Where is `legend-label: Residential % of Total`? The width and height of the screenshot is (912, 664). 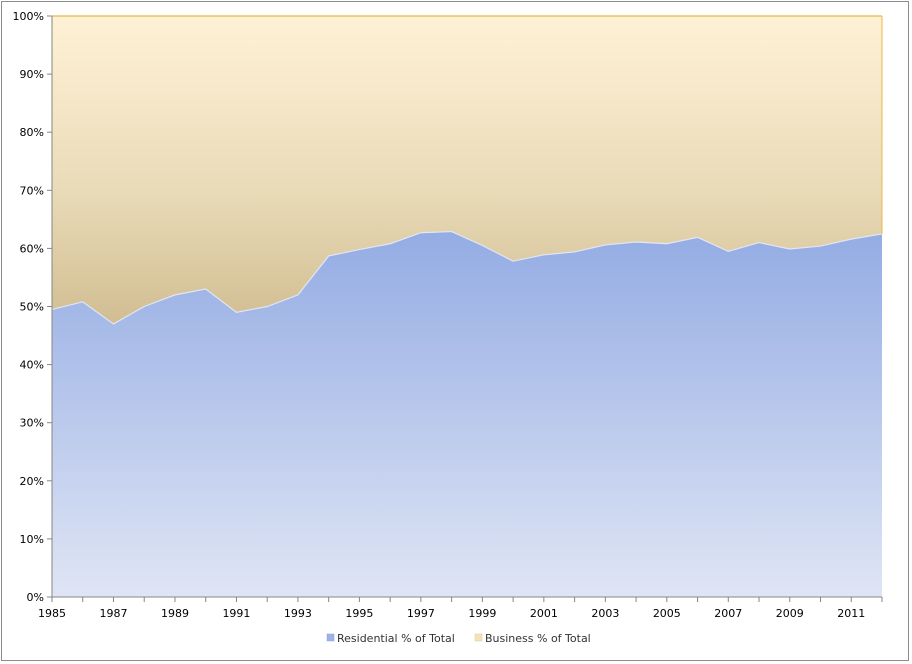
legend-label: Residential % of Total is located at coordinates (396, 638).